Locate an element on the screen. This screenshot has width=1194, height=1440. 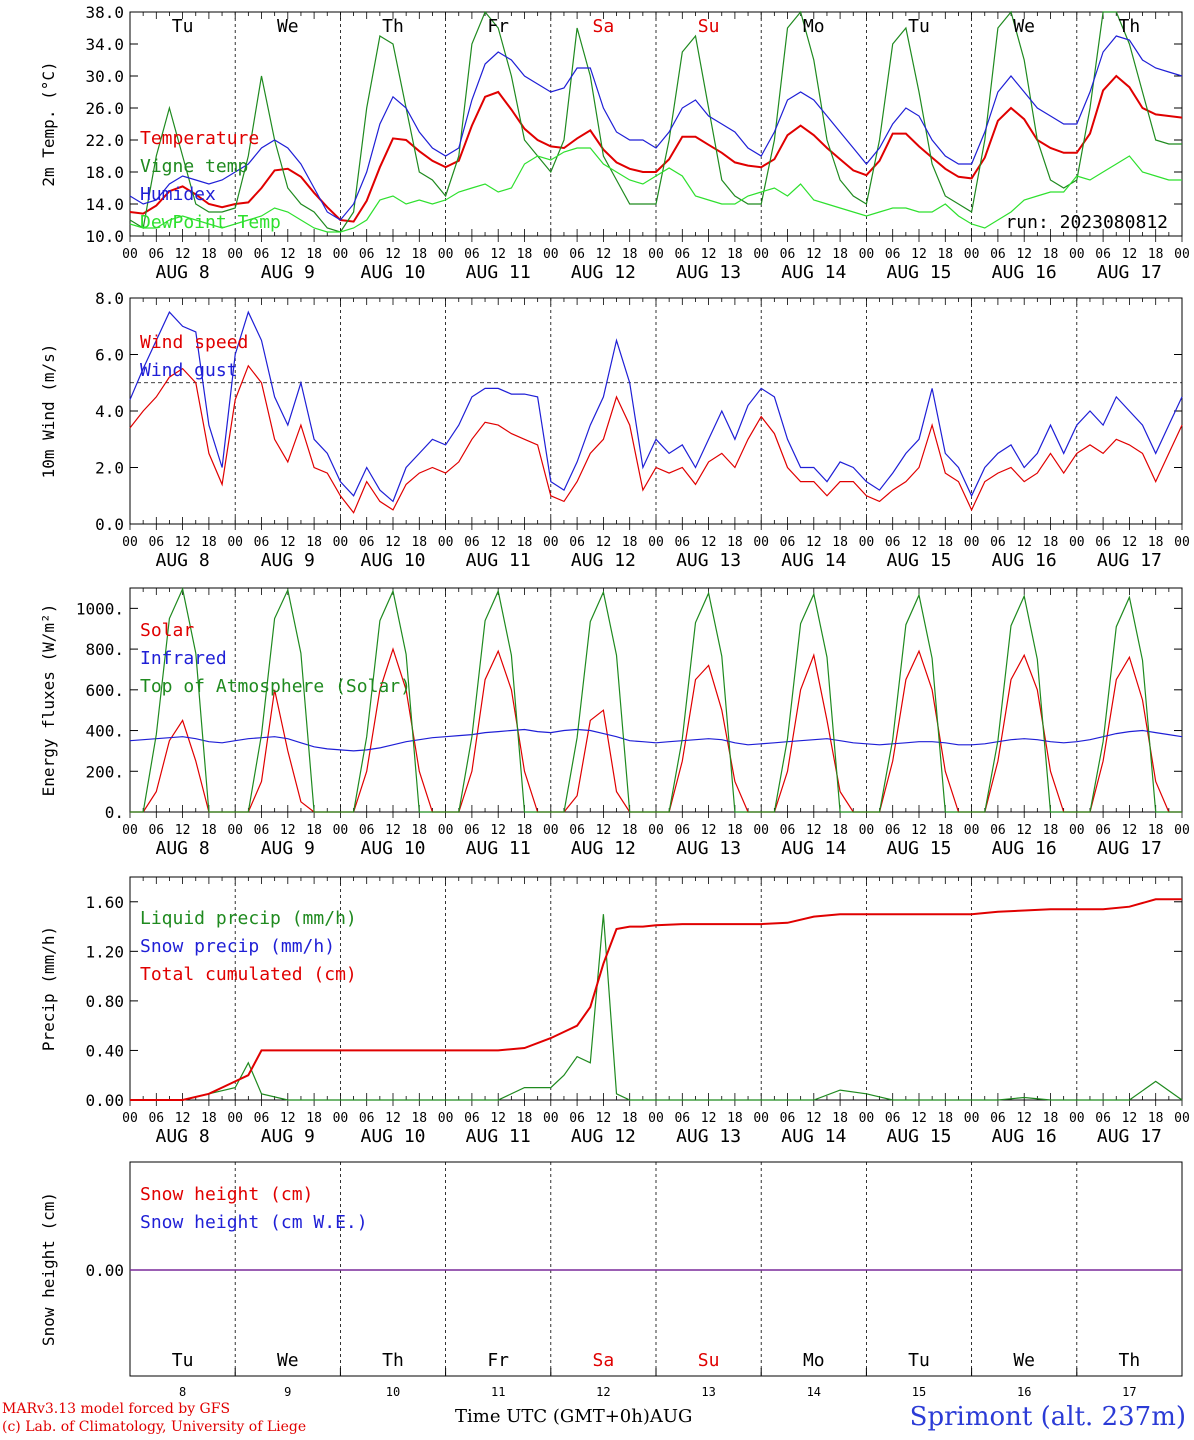
station-name: Sprimont (alt. 237m) is located at coordinates (1047, 1417).